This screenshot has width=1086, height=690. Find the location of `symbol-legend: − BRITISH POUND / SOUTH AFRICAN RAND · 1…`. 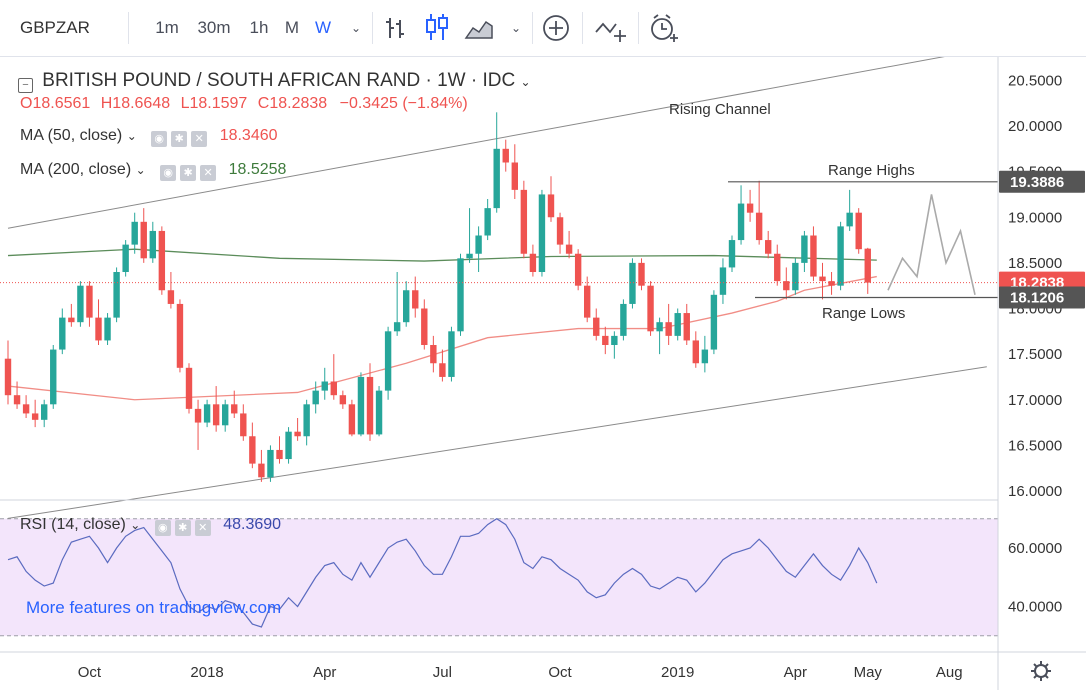

symbol-legend: − BRITISH POUND / SOUTH AFRICAN RAND · 1… is located at coordinates (274, 81).